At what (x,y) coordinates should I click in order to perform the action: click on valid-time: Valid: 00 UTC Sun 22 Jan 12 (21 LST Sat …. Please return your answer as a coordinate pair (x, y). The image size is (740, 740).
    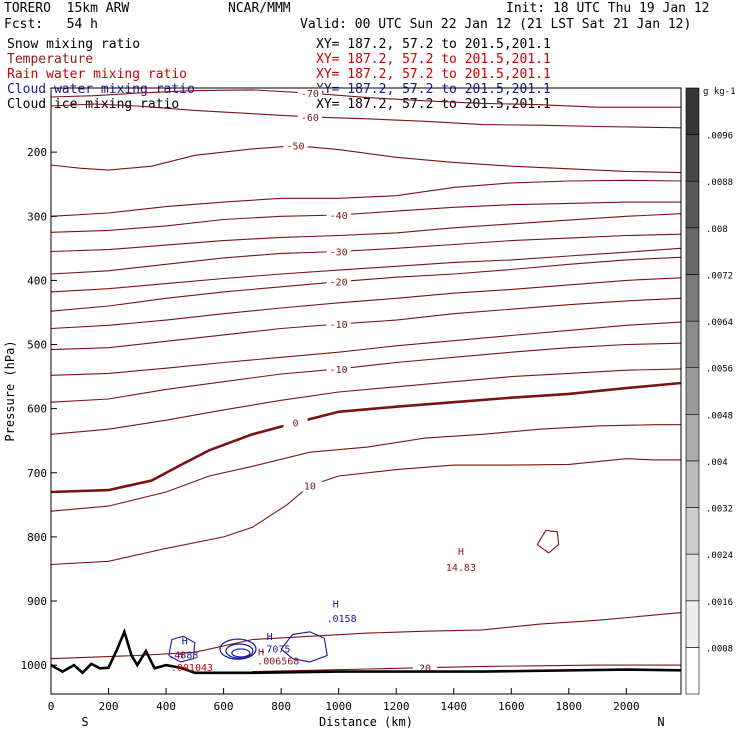
    Looking at the image, I should click on (496, 24).